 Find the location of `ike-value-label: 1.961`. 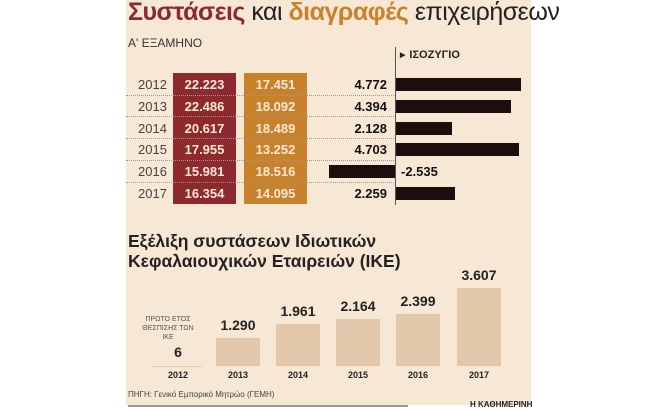

ike-value-label: 1.961 is located at coordinates (298, 310).